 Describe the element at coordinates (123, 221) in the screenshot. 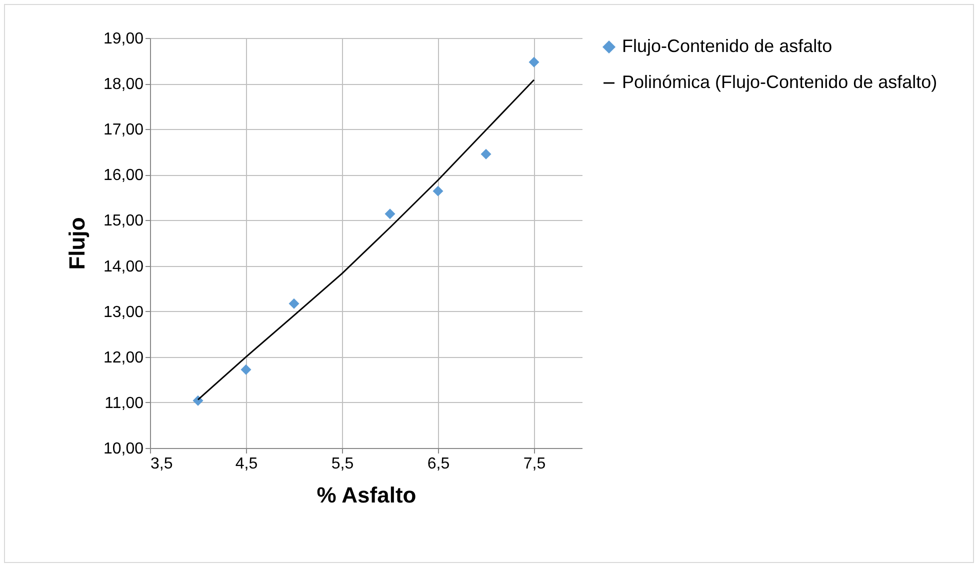

I see `y-tick-label: 15,00` at that location.